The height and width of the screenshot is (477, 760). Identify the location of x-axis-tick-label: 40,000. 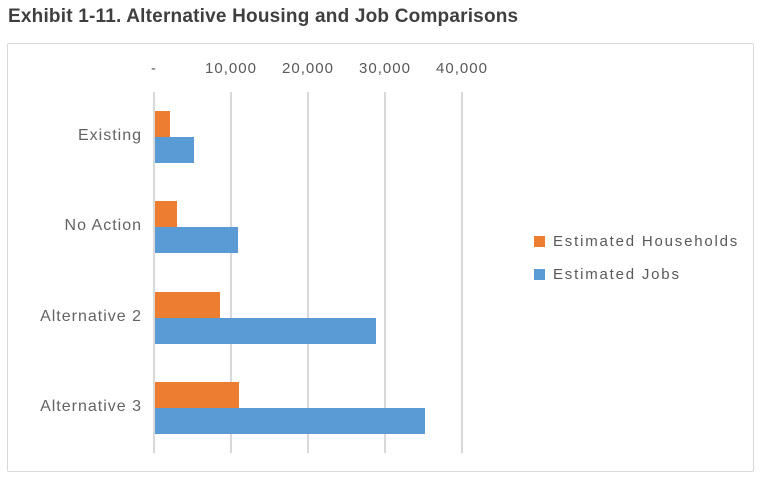
(462, 68).